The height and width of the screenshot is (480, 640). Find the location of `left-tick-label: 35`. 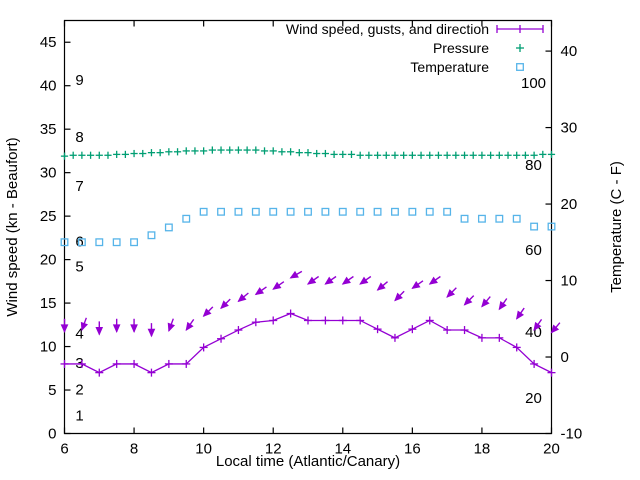

left-tick-label: 35 is located at coordinates (48, 129).